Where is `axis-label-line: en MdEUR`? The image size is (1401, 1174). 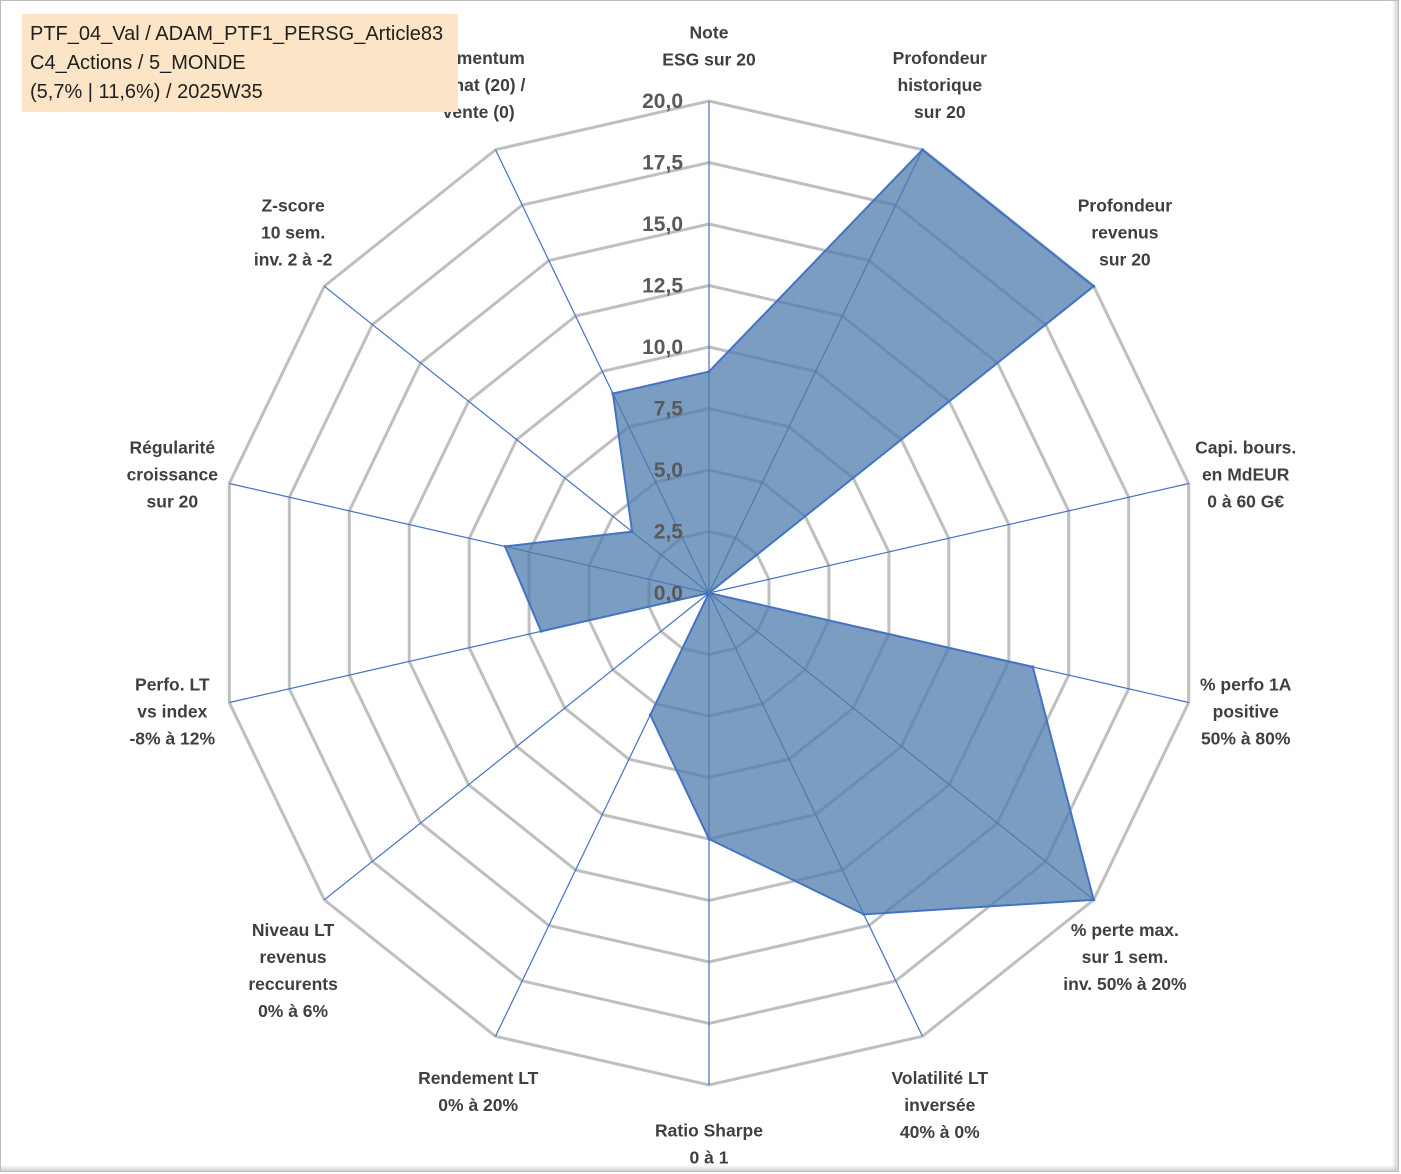
axis-label-line: en MdEUR is located at coordinates (1246, 475).